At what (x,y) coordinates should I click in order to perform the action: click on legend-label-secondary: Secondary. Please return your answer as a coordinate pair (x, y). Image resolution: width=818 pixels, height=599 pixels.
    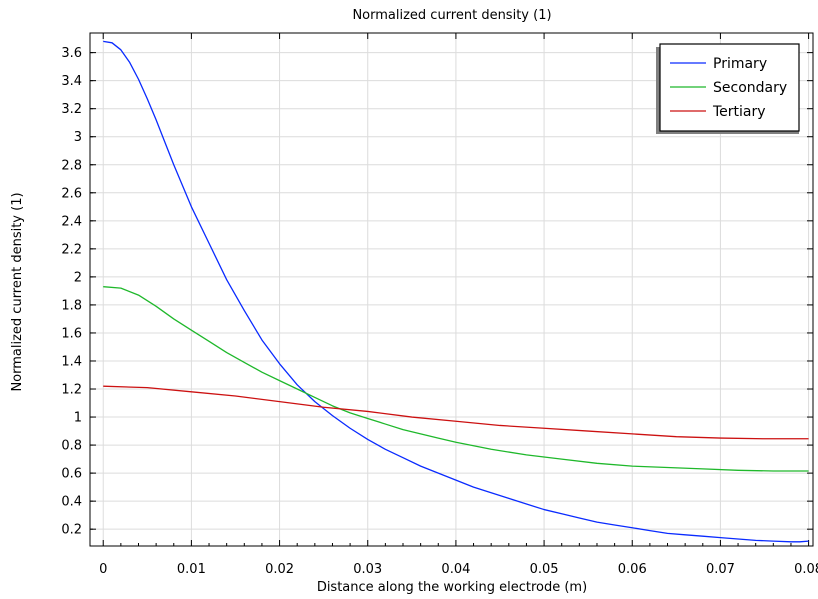
    Looking at the image, I should click on (750, 88).